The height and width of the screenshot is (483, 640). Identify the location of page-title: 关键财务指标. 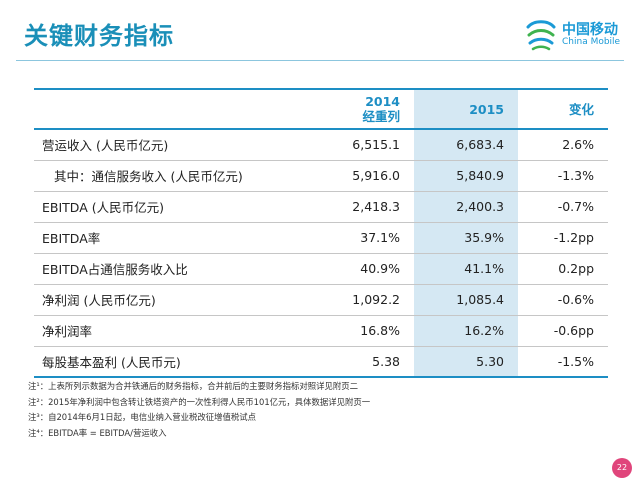
(99, 36).